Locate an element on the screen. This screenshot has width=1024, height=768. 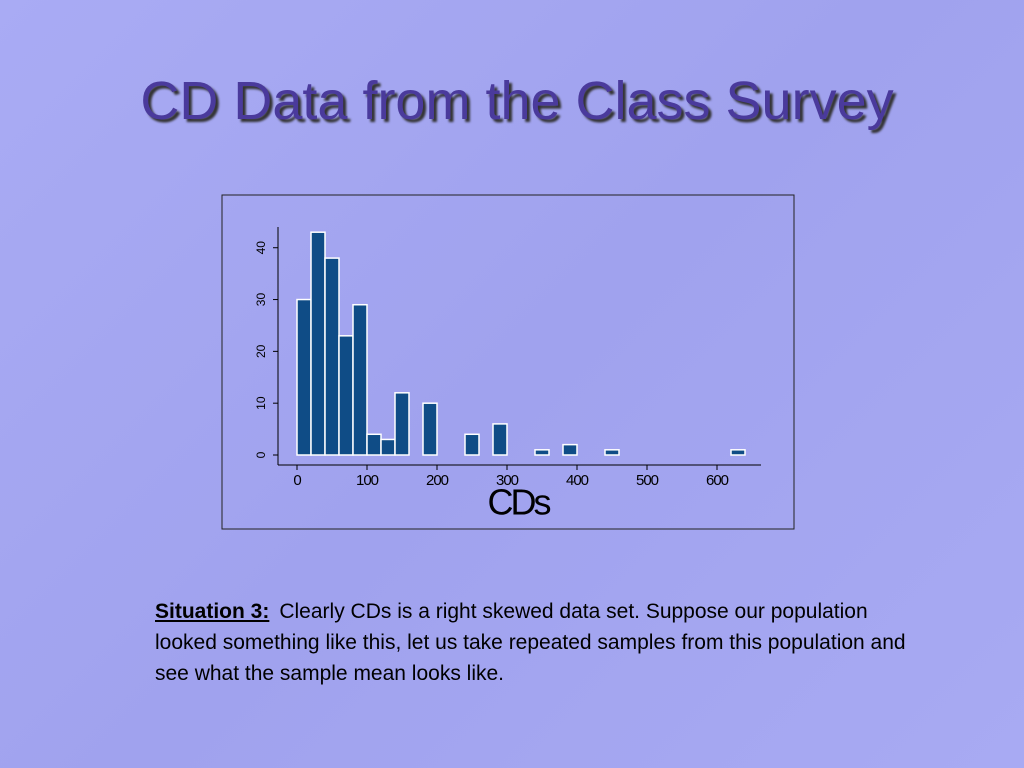
y-tick-label: 30 is located at coordinates (261, 300).